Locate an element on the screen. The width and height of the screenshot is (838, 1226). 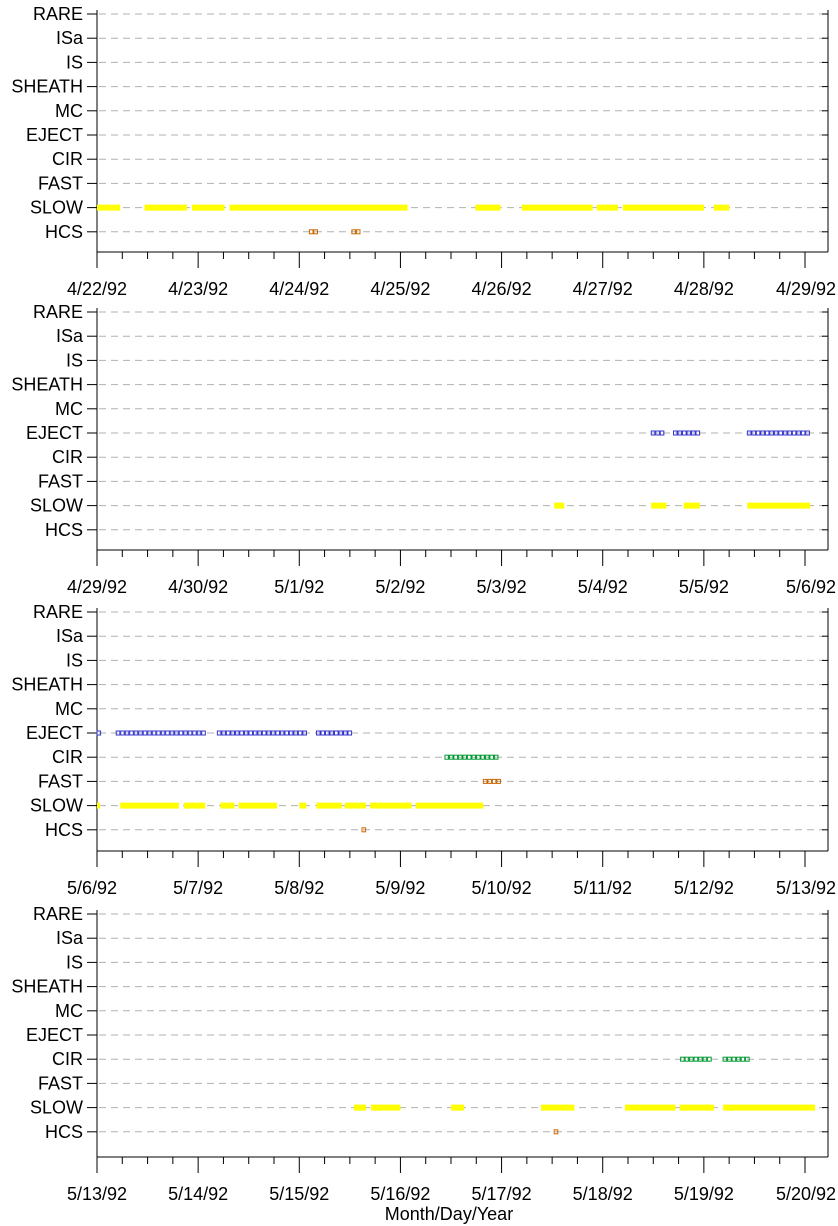
x-tick-label: 4/22/92 is located at coordinates (97, 289).